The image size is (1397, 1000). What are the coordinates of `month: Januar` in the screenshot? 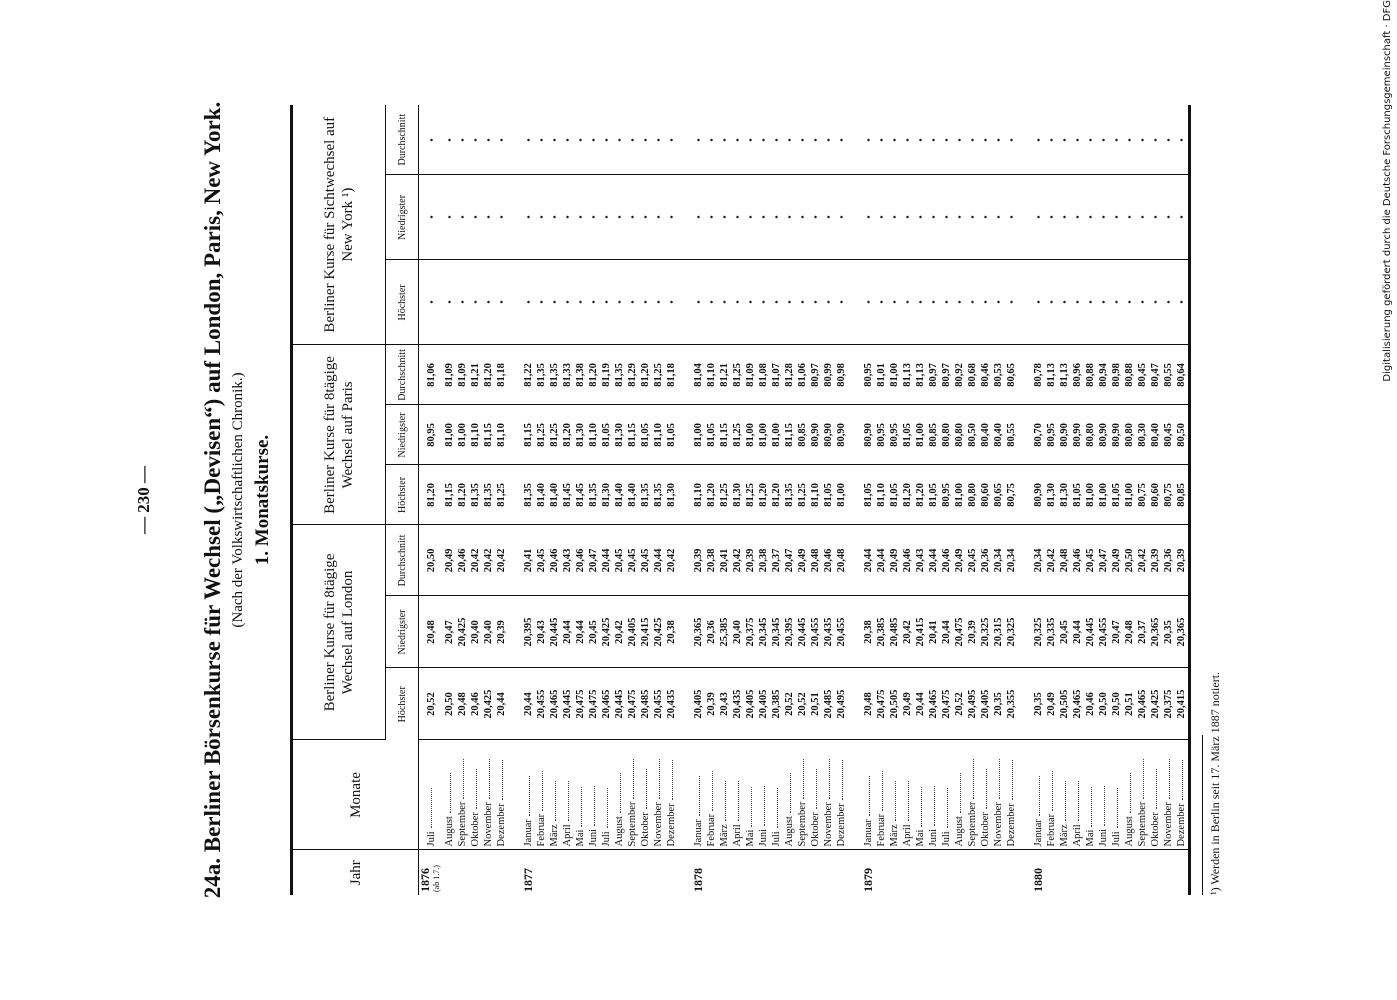 It's located at (868, 795).